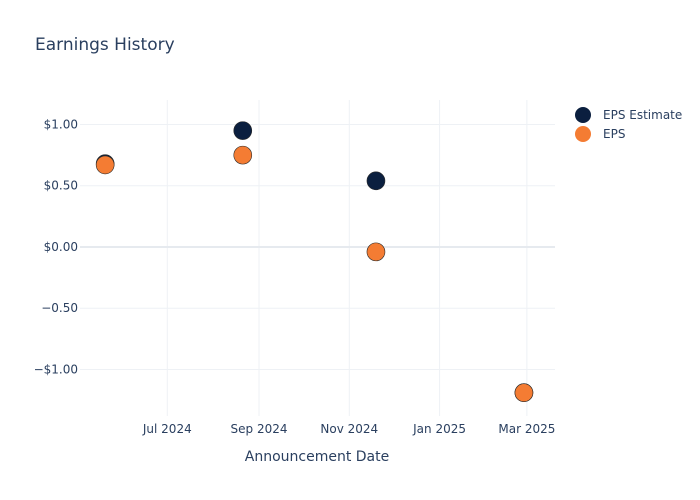 Image resolution: width=700 pixels, height=500 pixels. Describe the element at coordinates (614, 134) in the screenshot. I see `legend-label: EPS` at that location.